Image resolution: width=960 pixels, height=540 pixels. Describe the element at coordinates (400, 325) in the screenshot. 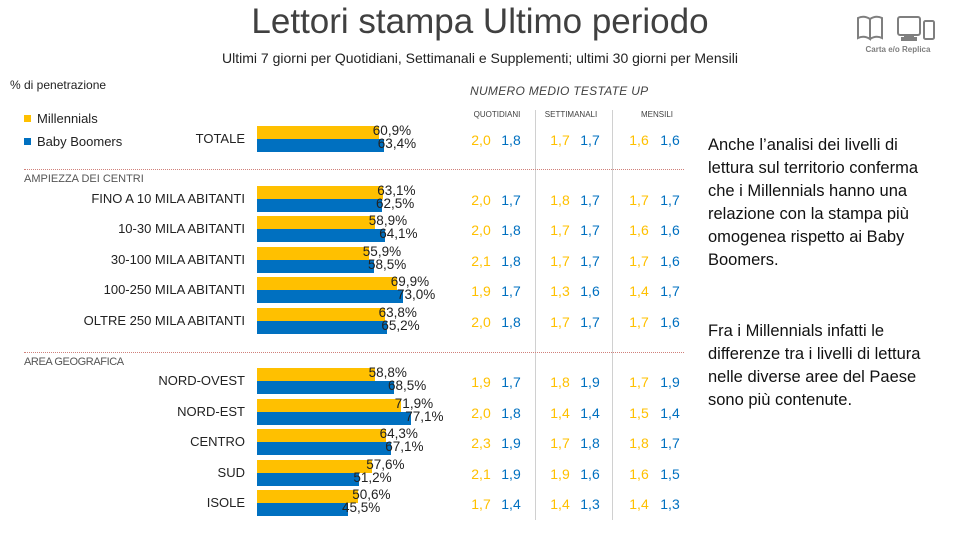

I see `data-label-baby-boomers-oltre-250-mila-abitanti: 65,2%` at that location.